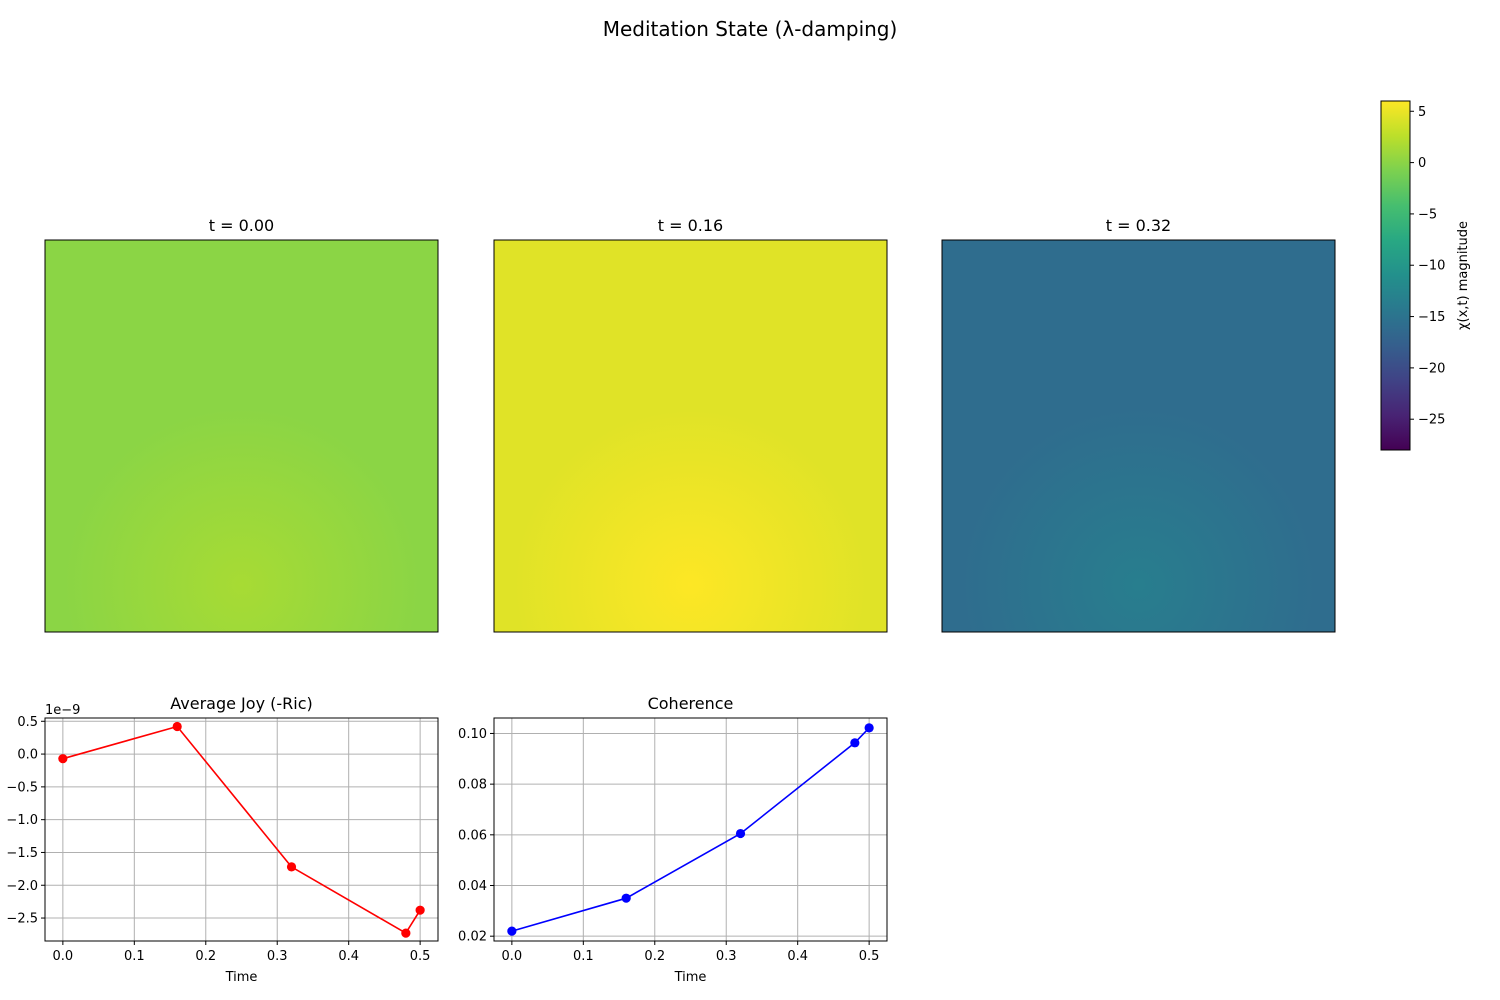 This screenshot has width=1500, height=1000. I want to click on colorbar-frame, so click(1395, 275).